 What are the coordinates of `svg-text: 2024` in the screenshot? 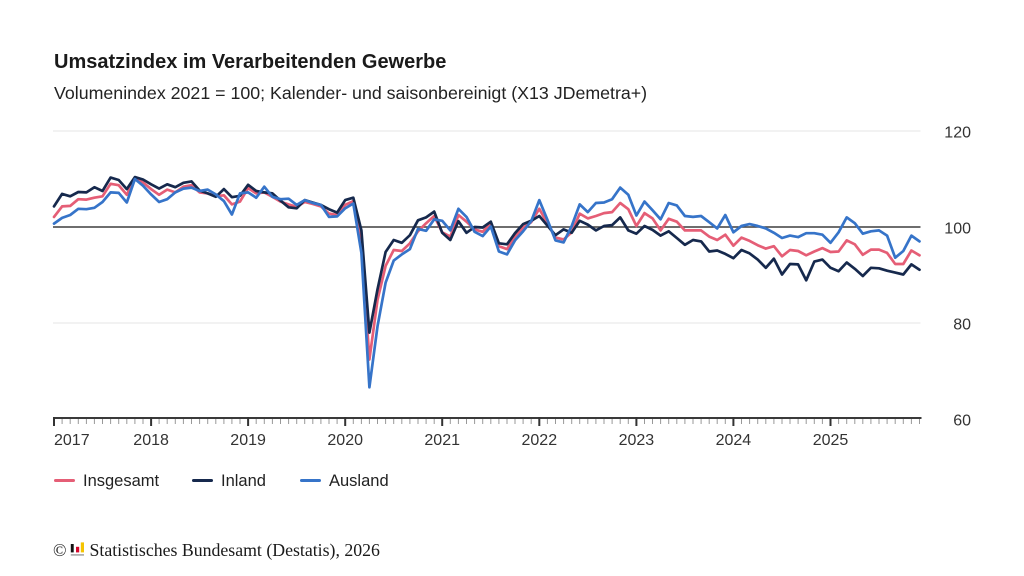 It's located at (734, 440).